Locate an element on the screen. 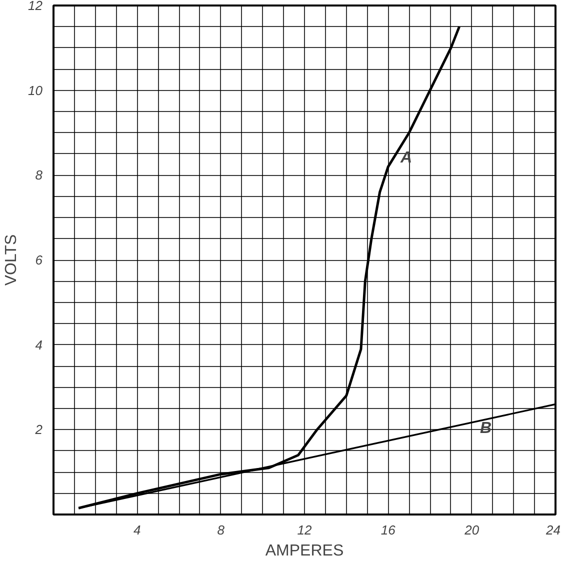  y-tick-label: 10 is located at coordinates (36, 90).